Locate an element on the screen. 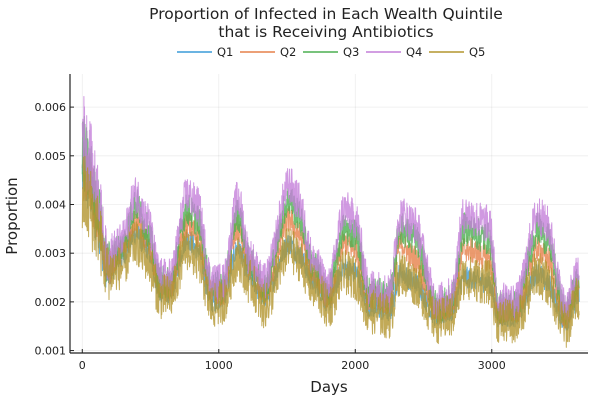 Image resolution: width=600 pixels, height=400 pixels. legend-label-q2: Q2 is located at coordinates (288, 52).